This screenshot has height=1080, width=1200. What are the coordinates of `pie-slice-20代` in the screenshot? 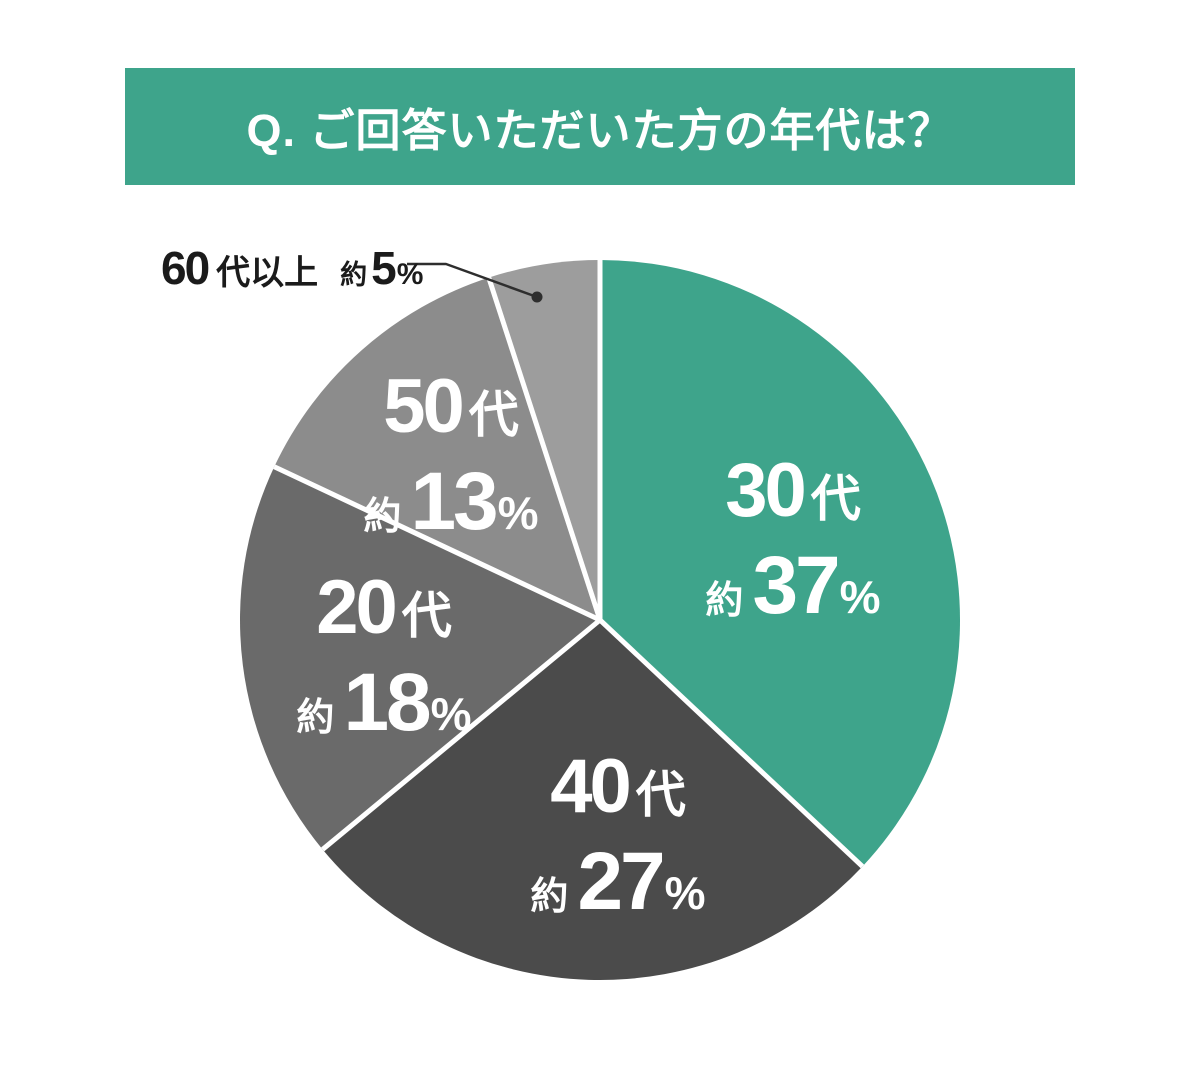 It's located at (420, 658).